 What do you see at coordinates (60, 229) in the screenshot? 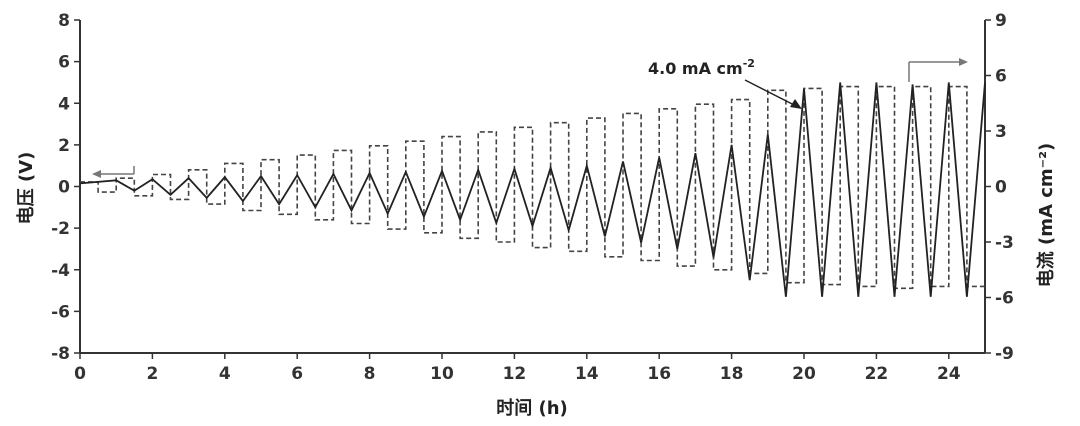
I see `left-y-tick-label: -2` at bounding box center [60, 229].